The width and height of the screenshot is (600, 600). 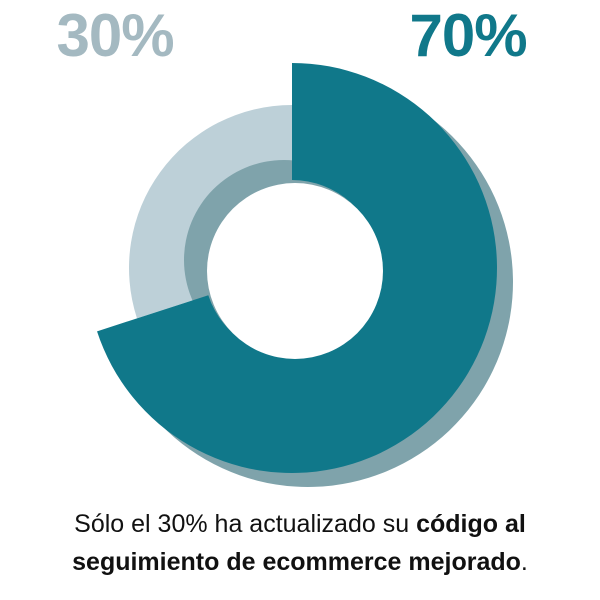 I want to click on value-label: 70%, so click(x=467, y=35).